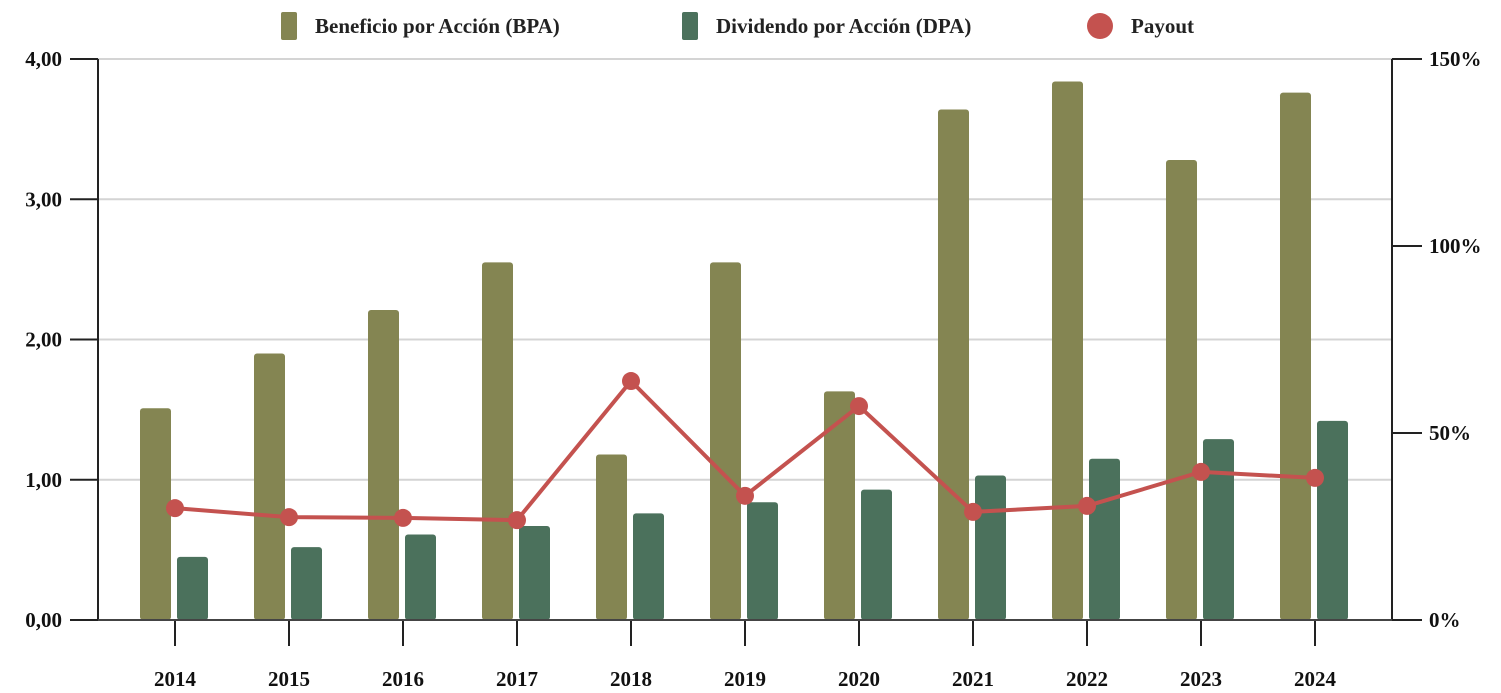  Describe the element at coordinates (1162, 25) in the screenshot. I see `legend-label-payout: Payout` at that location.